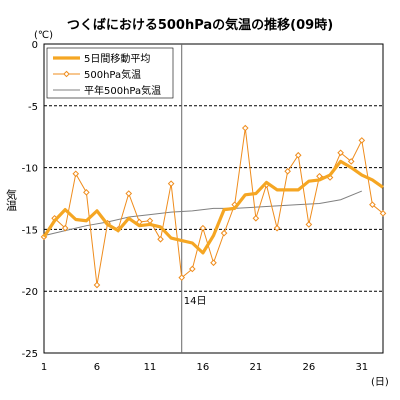 This screenshot has width=400, height=400. I want to click on x-tick-label: 26, so click(308, 367).